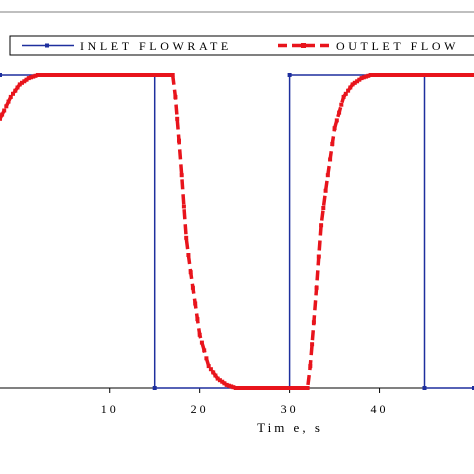 The image size is (474, 474). I want to click on x-tick-label-2: 30, so click(290, 409).